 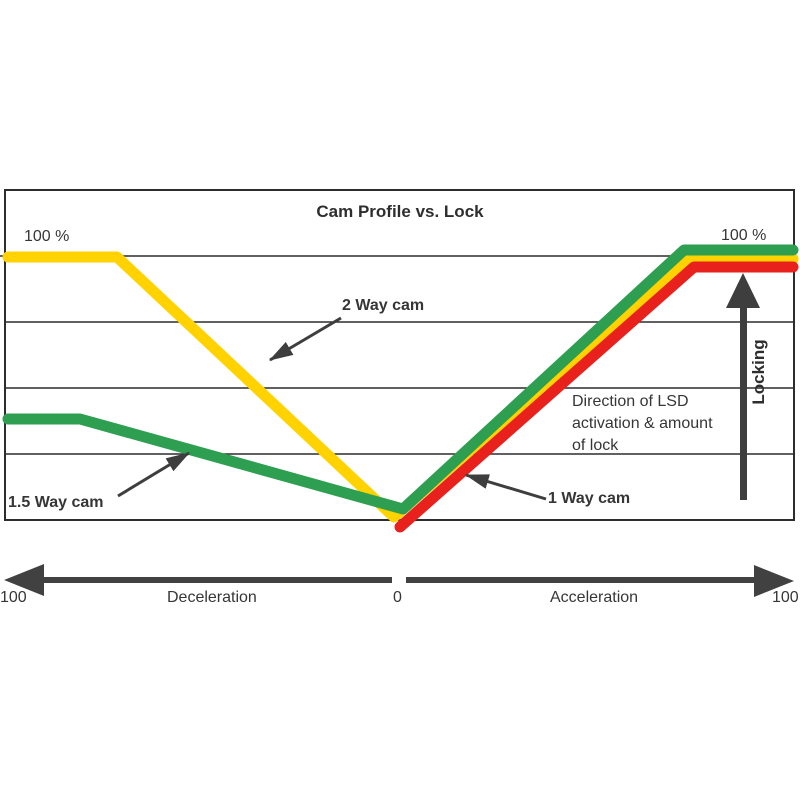 I want to click on acceleration-label: Acceleration, so click(x=594, y=597).